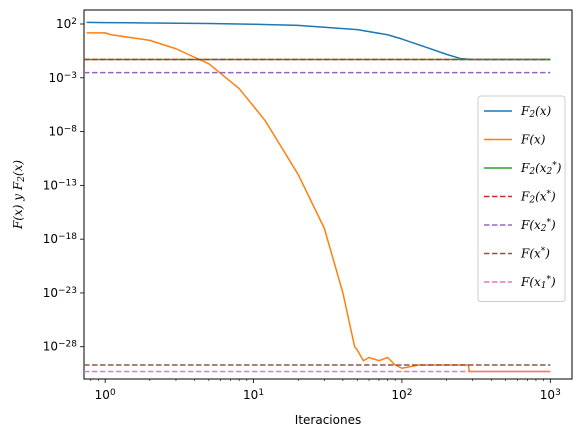  I want to click on x-tick-label: 100, so click(105, 395).